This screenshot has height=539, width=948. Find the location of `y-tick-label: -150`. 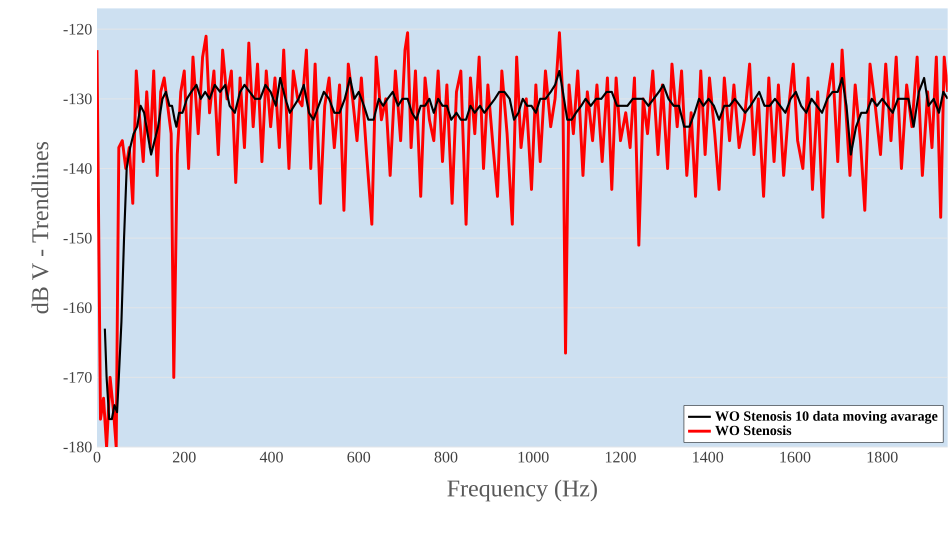

y-tick-label: -150 is located at coordinates (78, 238).